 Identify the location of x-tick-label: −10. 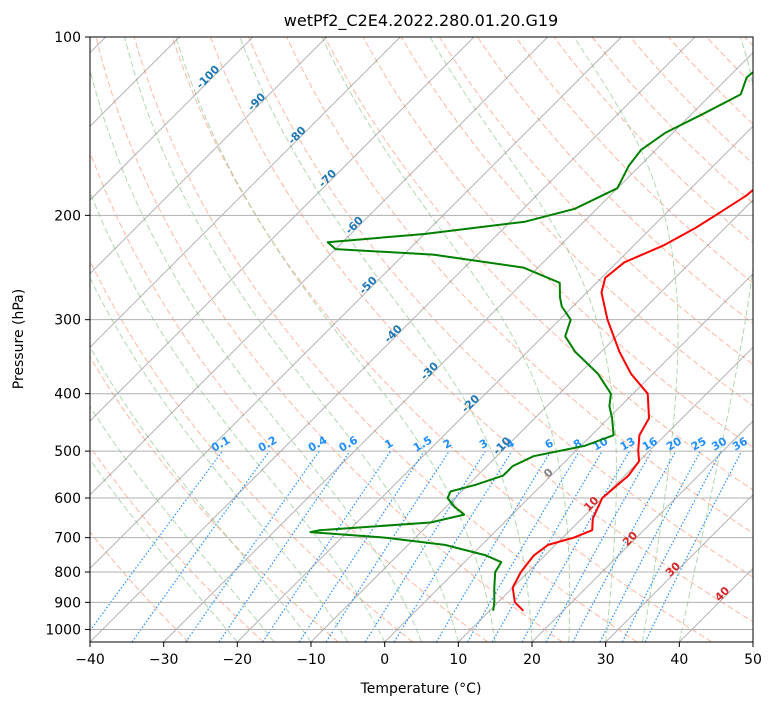
(311, 660).